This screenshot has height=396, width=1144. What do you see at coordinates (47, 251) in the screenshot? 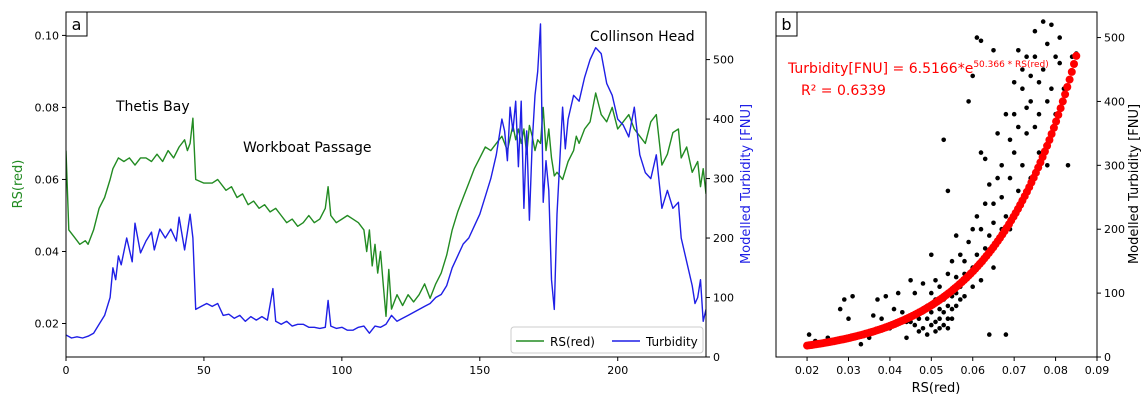
I see `panel-a-y-tick-label: 0.04` at bounding box center [47, 251].